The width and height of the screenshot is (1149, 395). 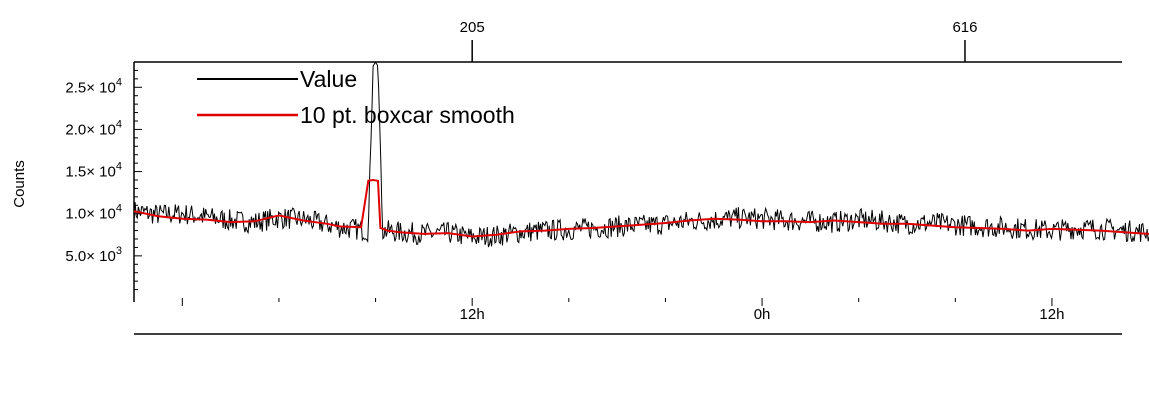 I want to click on y-tick-label: 2.0× 10⁴, so click(x=93, y=128).